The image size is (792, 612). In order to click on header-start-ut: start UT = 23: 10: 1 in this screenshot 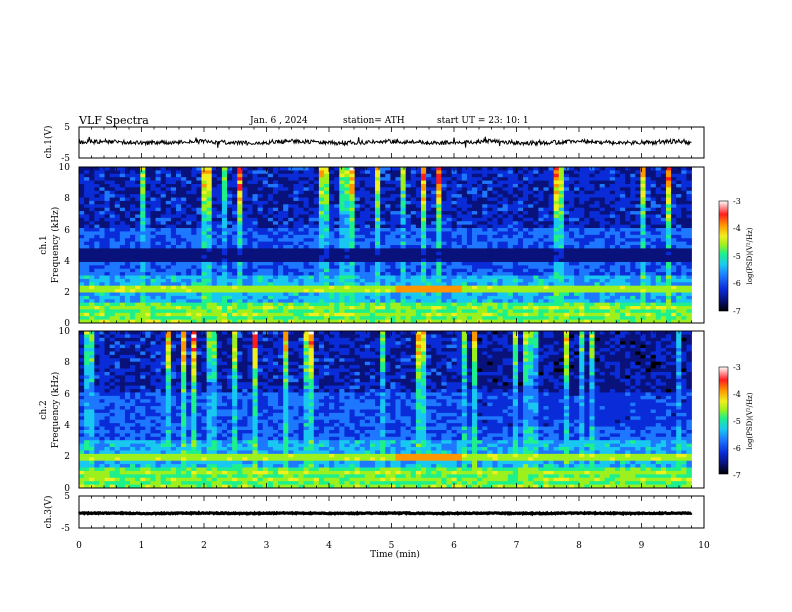, I will do `click(483, 121)`.